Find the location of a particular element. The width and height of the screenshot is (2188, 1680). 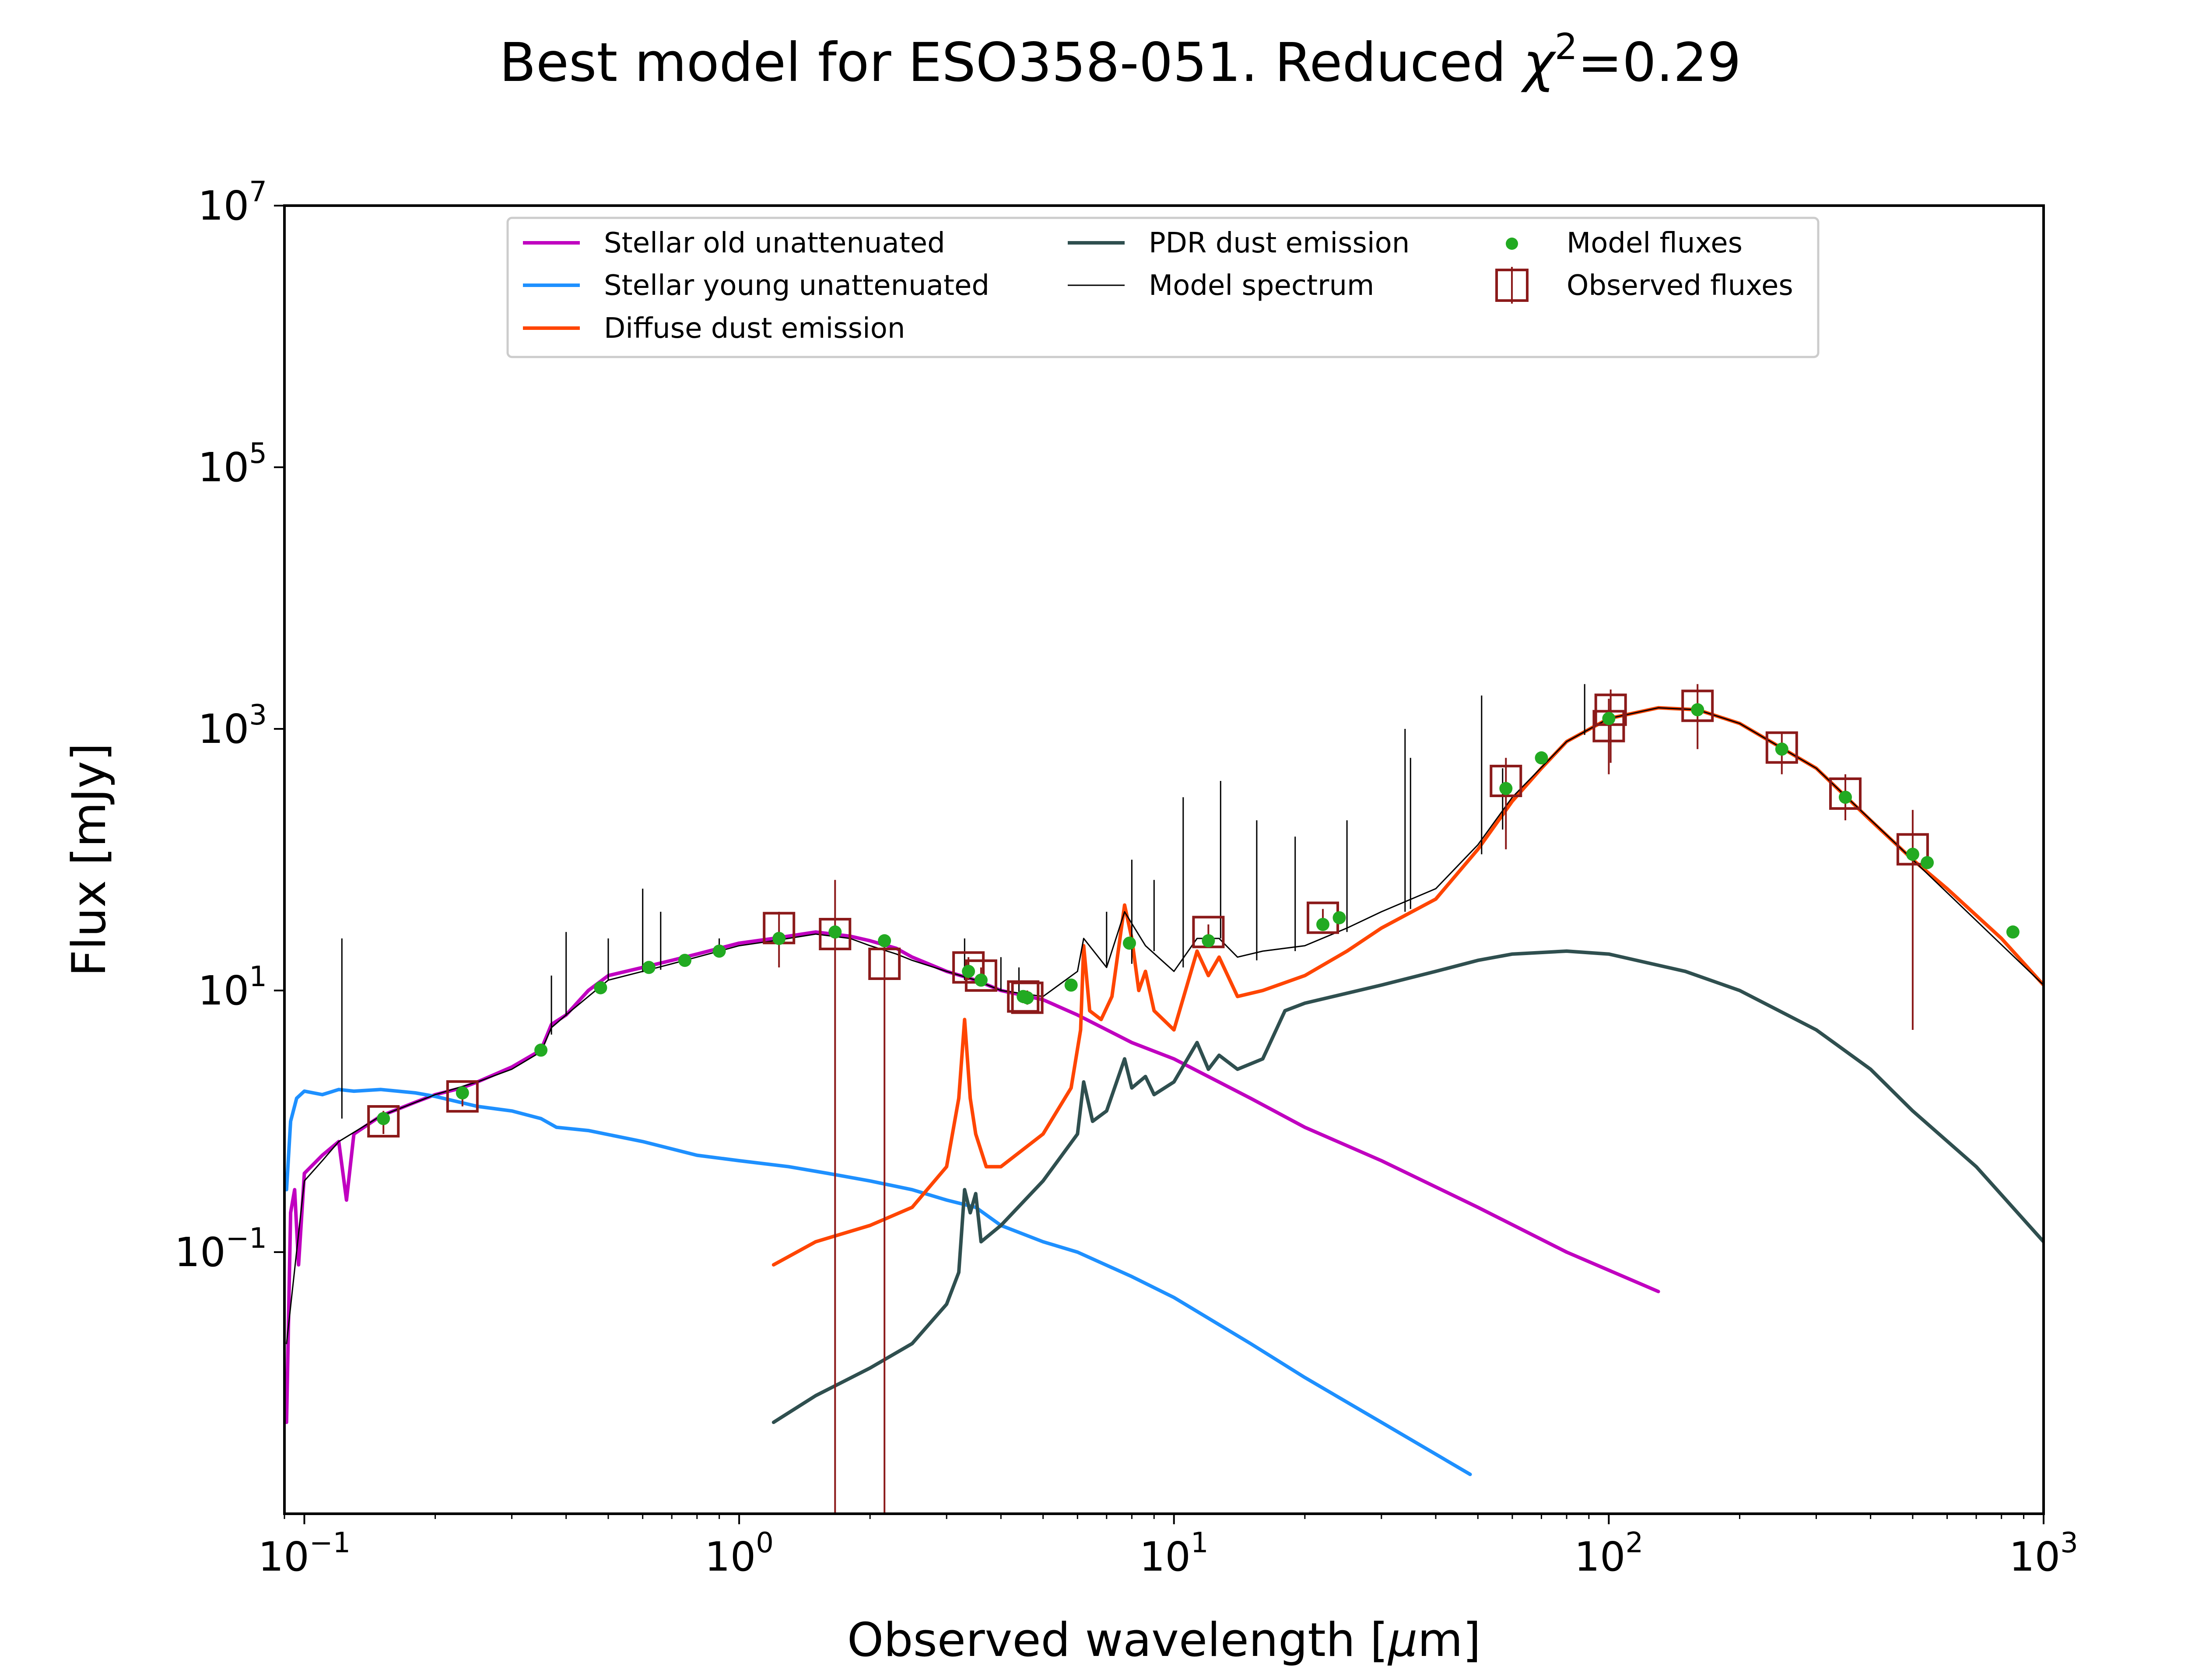

x-tick-label: 10⁰ is located at coordinates (740, 1553).